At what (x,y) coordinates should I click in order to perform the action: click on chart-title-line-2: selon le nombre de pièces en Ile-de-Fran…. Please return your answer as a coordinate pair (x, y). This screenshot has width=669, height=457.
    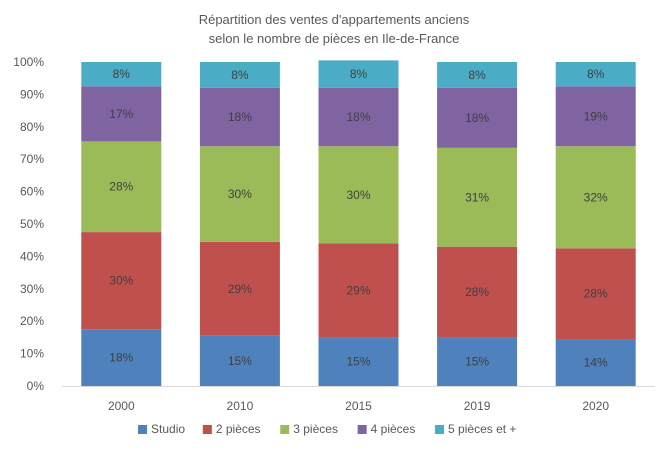
    Looking at the image, I should click on (334, 38).